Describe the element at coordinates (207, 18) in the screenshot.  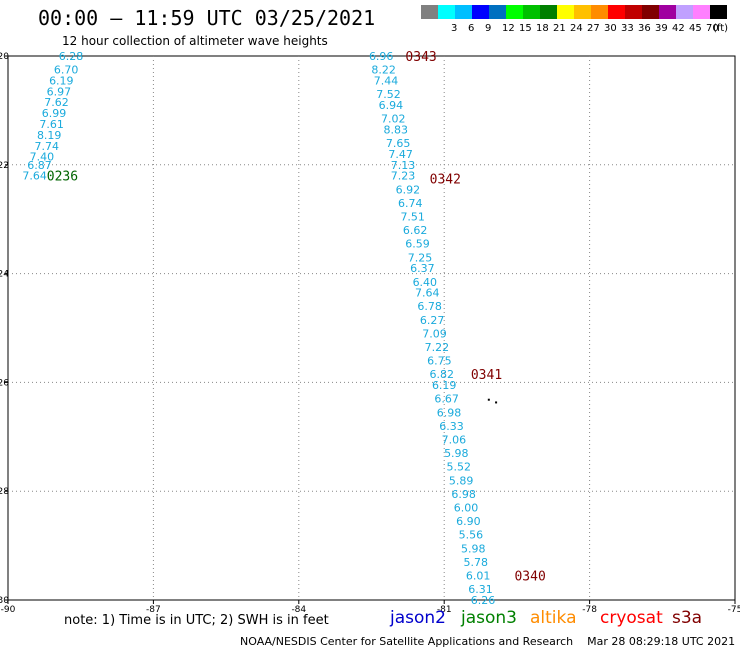
I see `page-title: 00:00 – 11:59 UTC 03/25/2021` at that location.